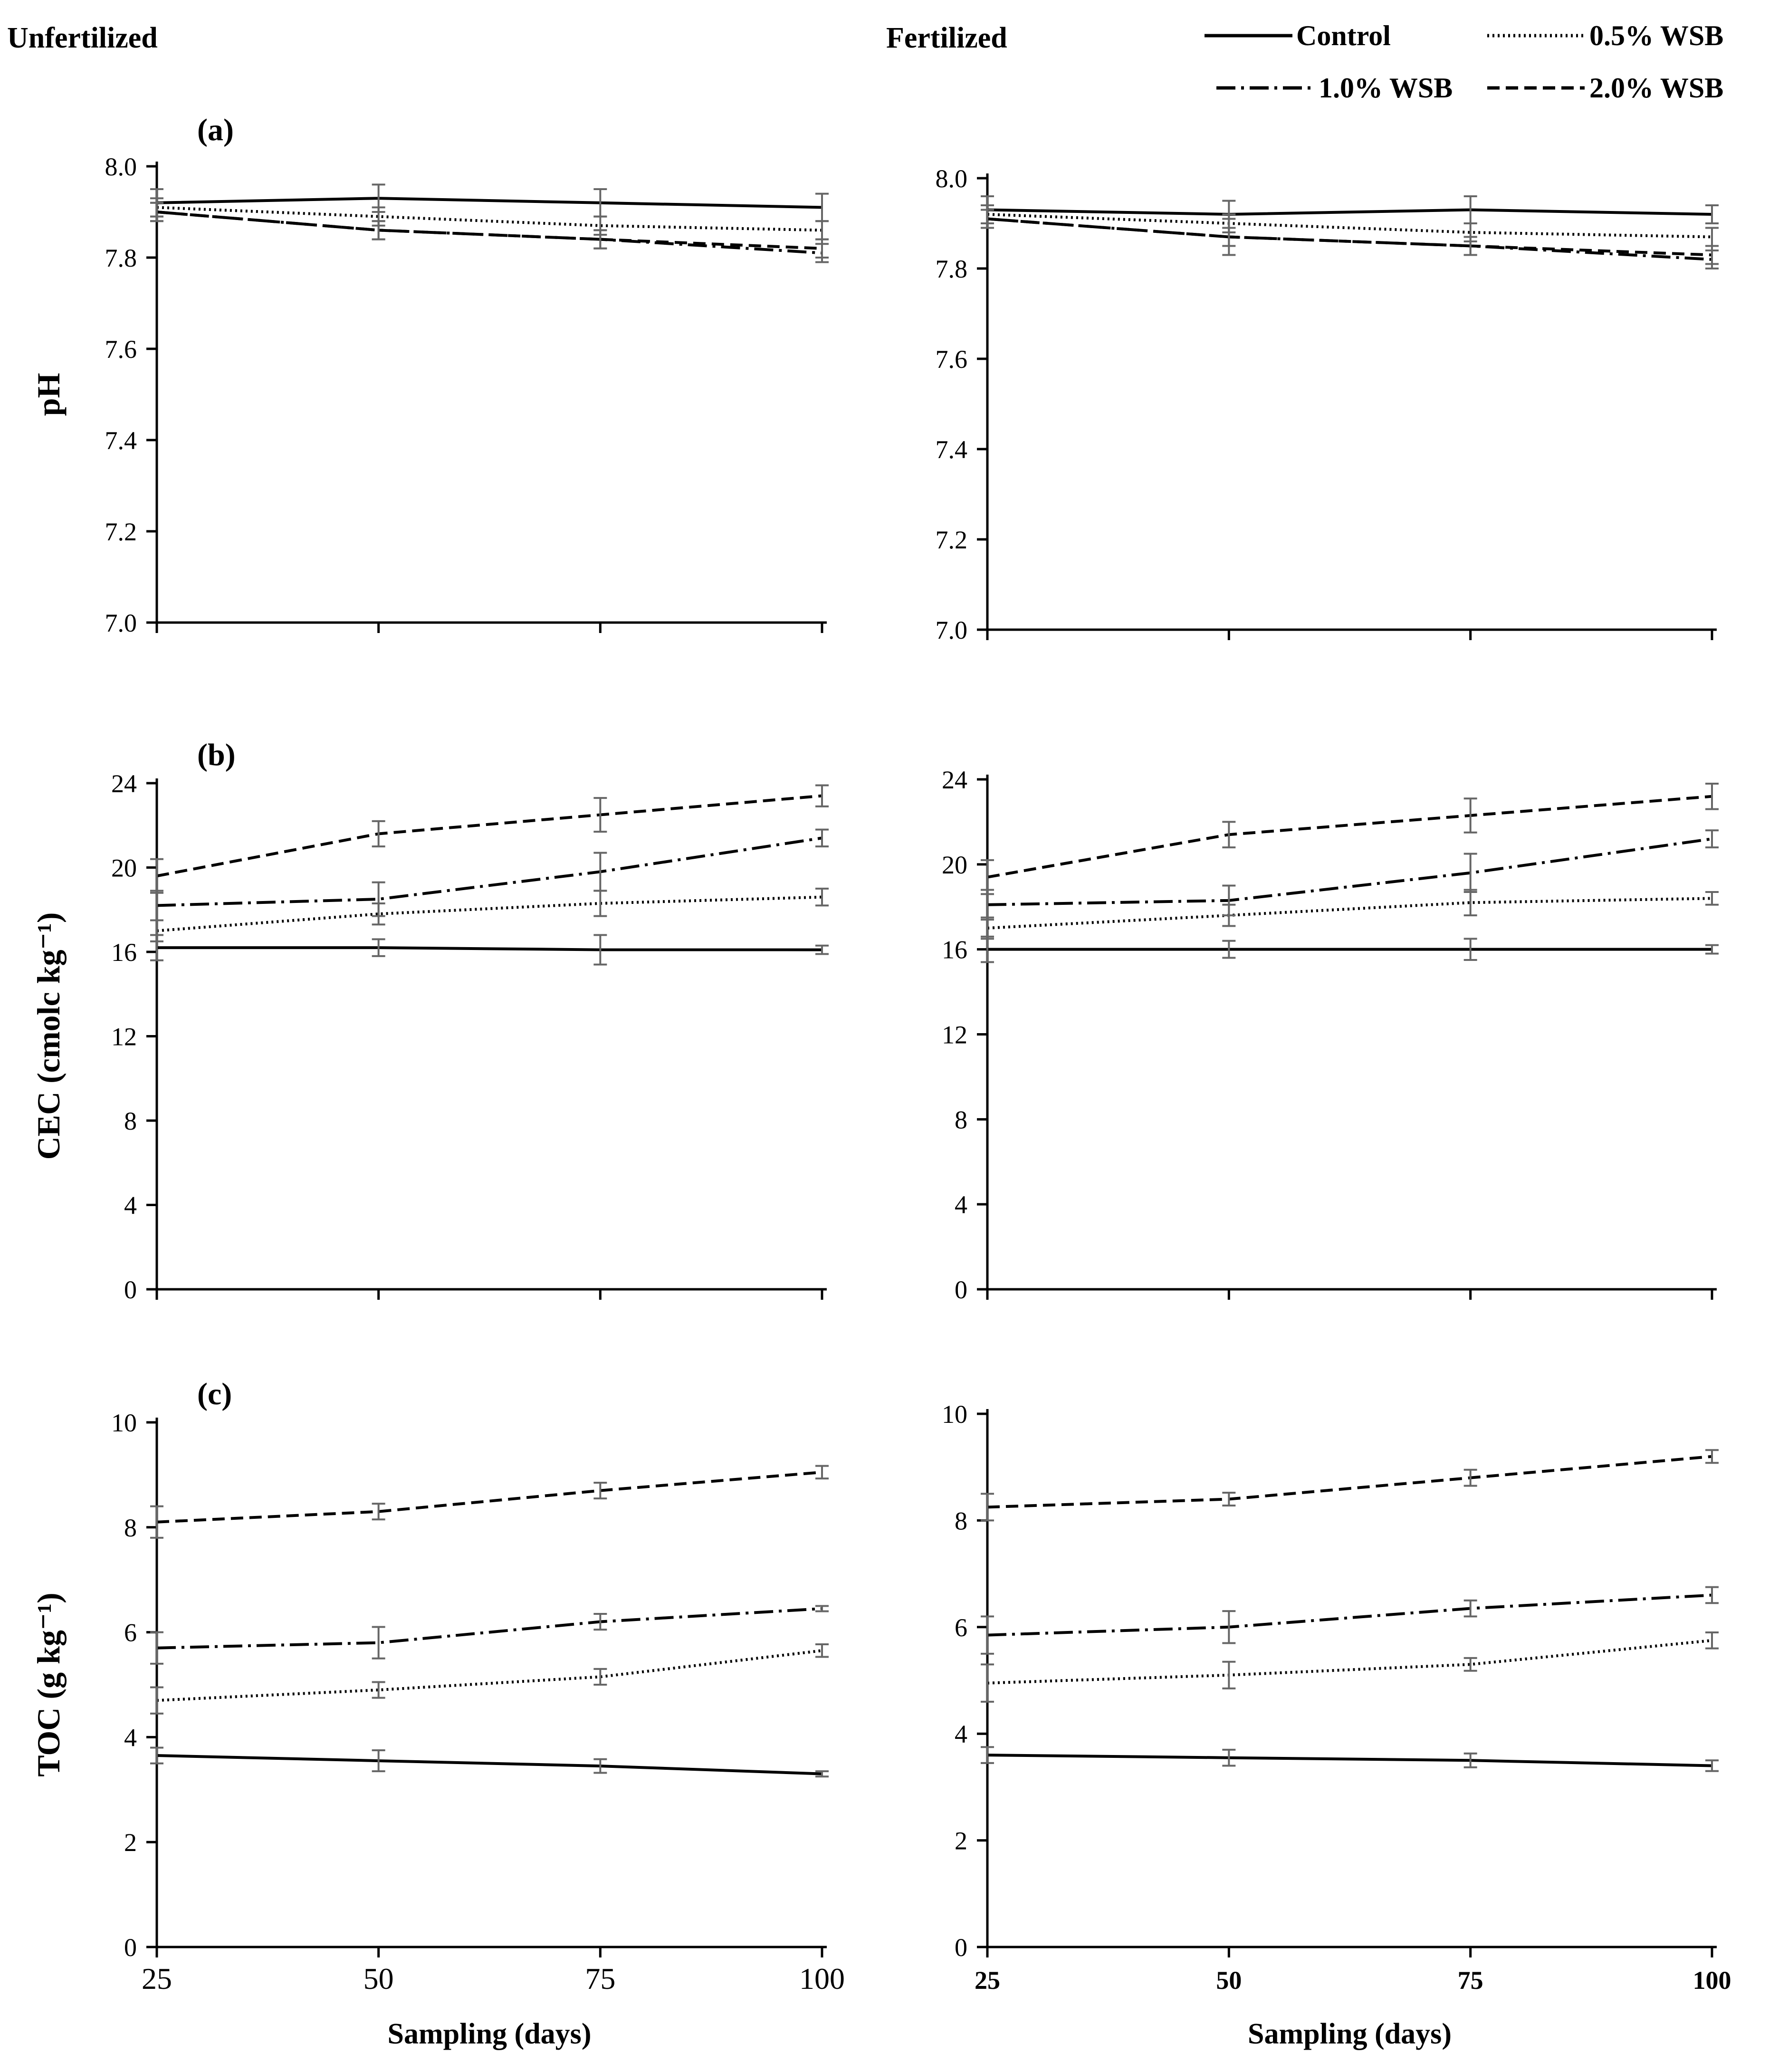  Describe the element at coordinates (947, 38) in the screenshot. I see `header-fertilized: Fertilized` at that location.